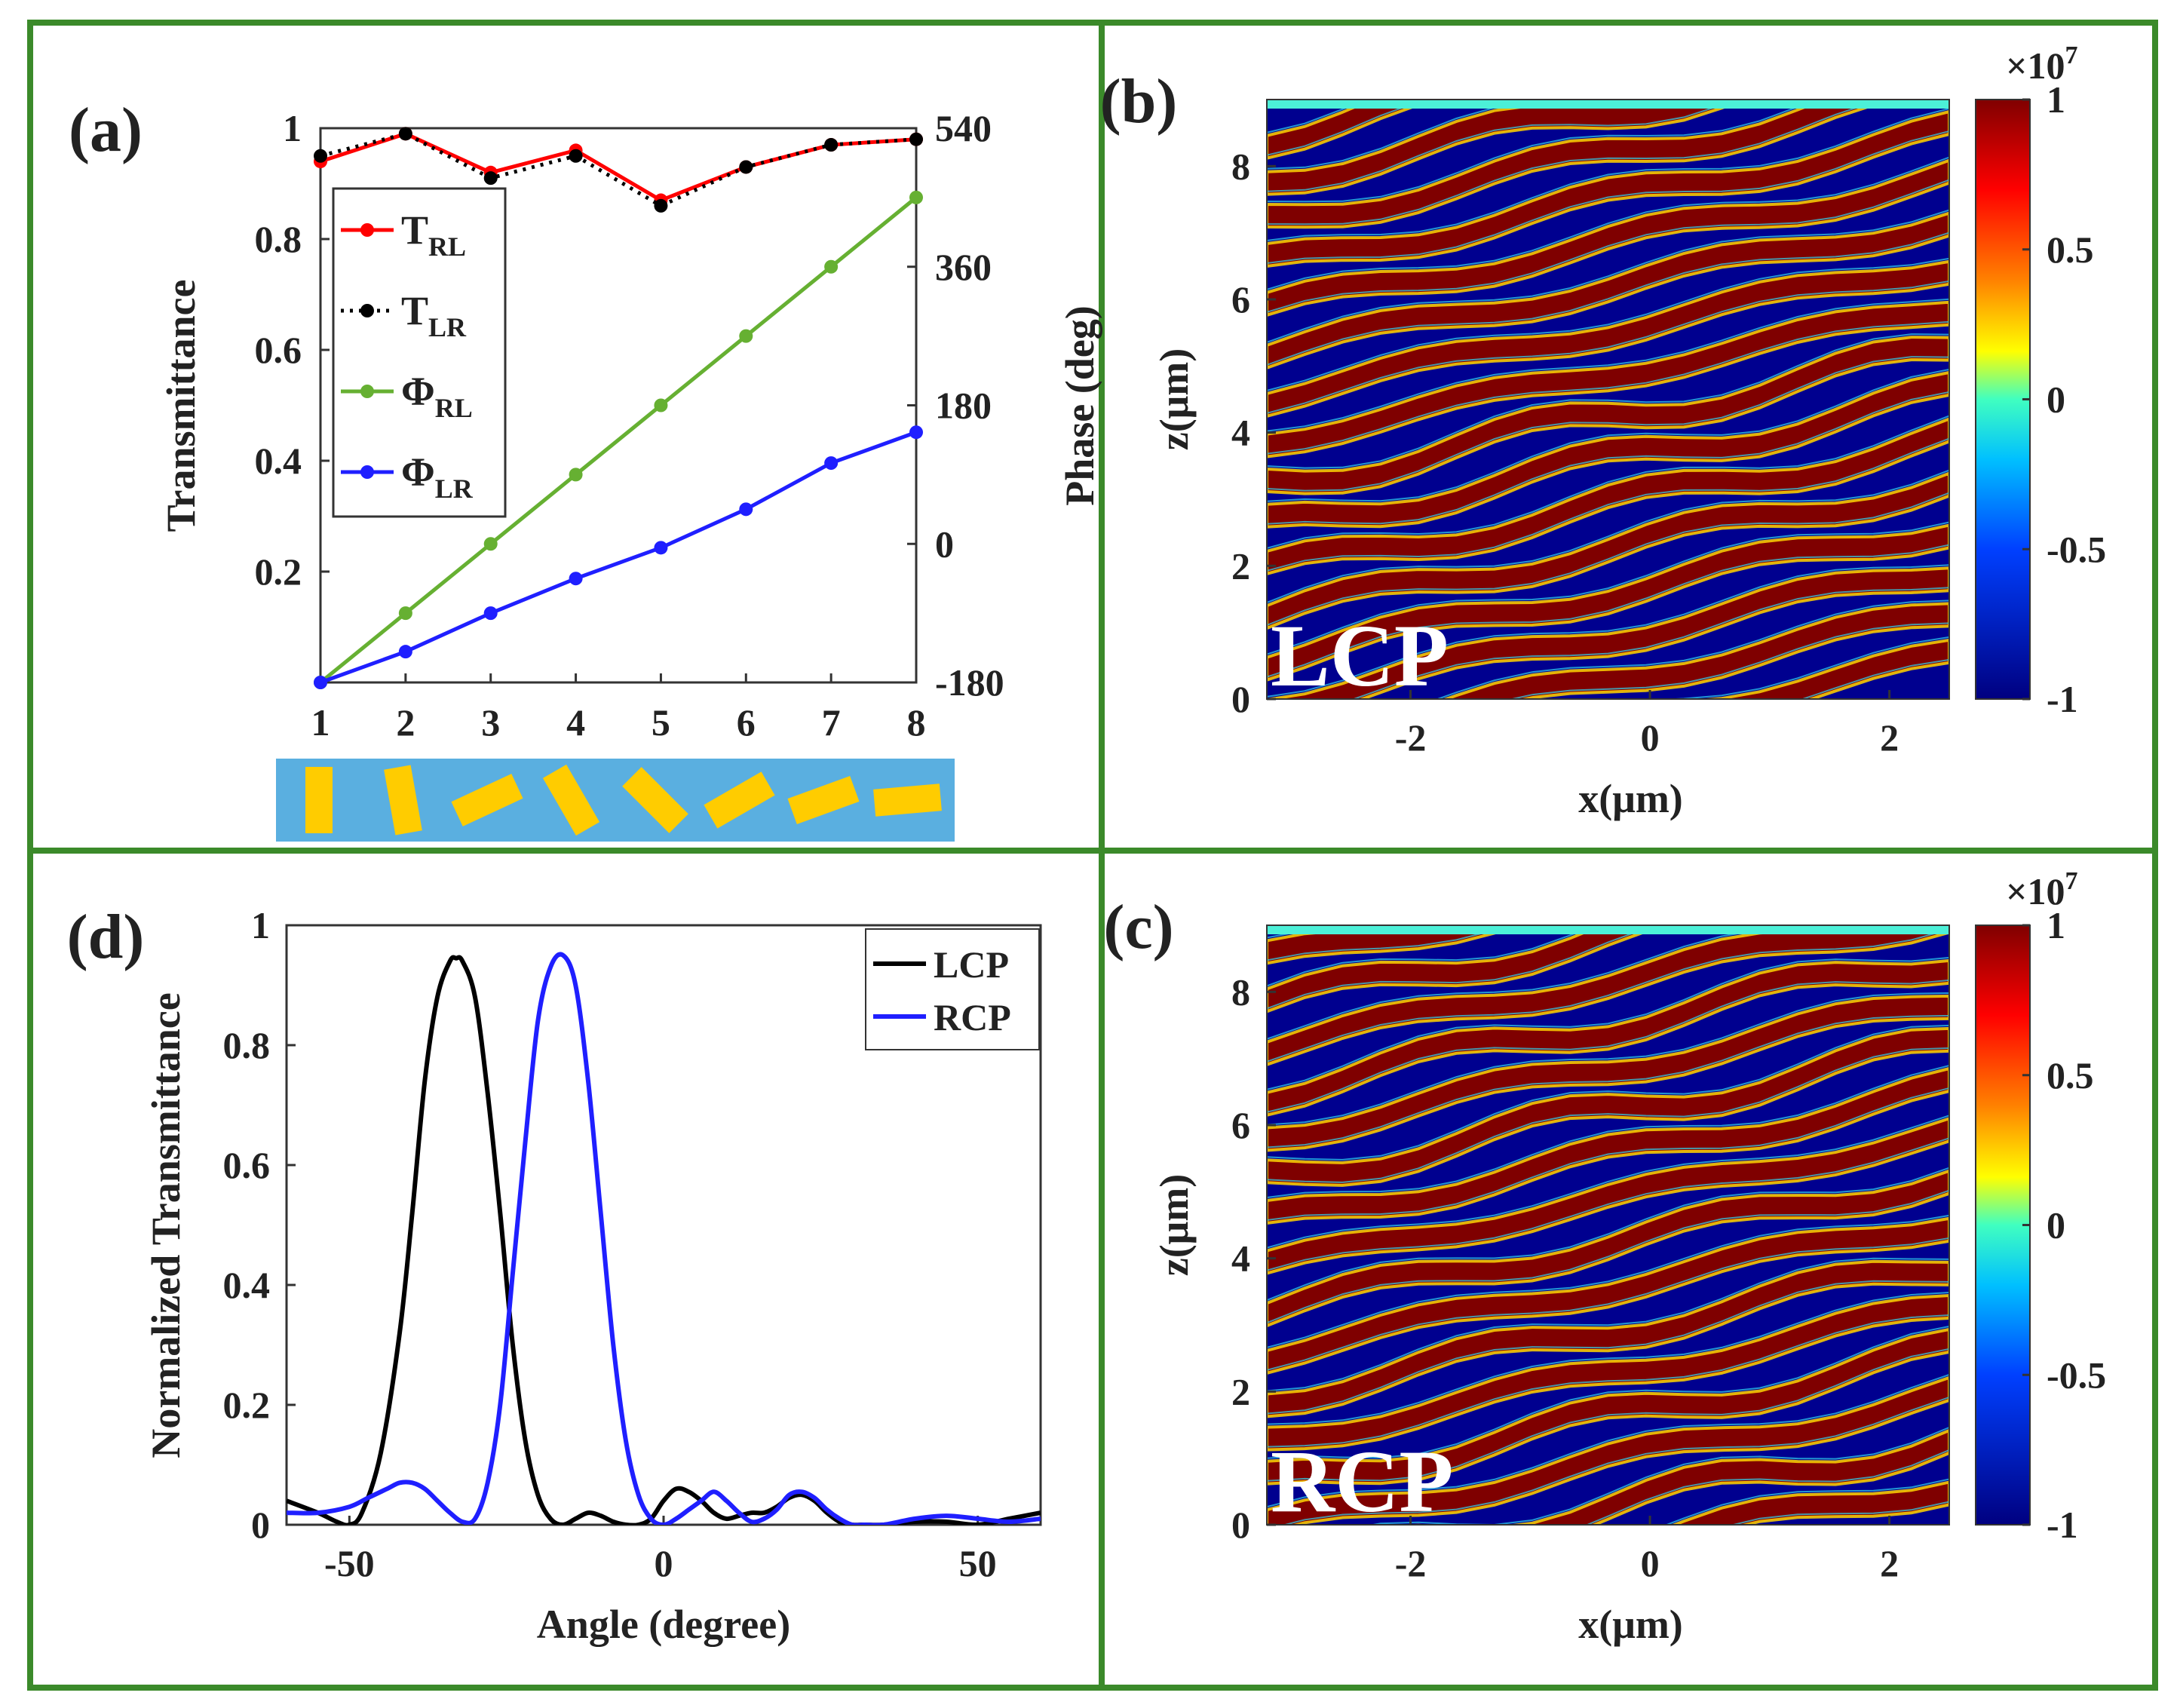 This screenshot has width=2180, height=1708. What do you see at coordinates (963, 128) in the screenshot?
I see `y2-tick-label-a: 540` at bounding box center [963, 128].